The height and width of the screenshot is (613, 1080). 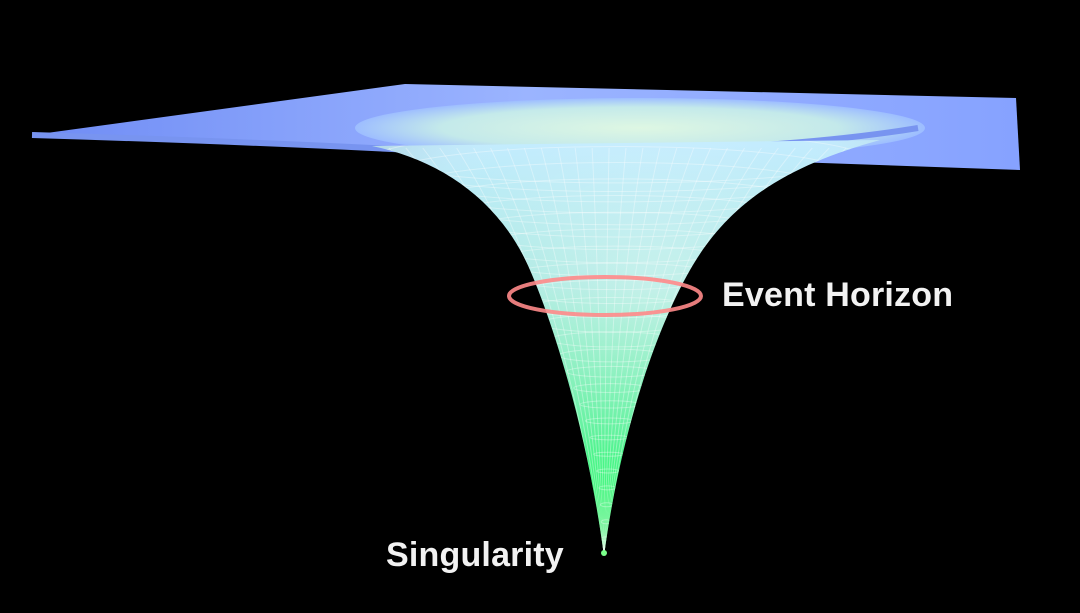 What do you see at coordinates (604, 553) in the screenshot?
I see `singularity-point` at bounding box center [604, 553].